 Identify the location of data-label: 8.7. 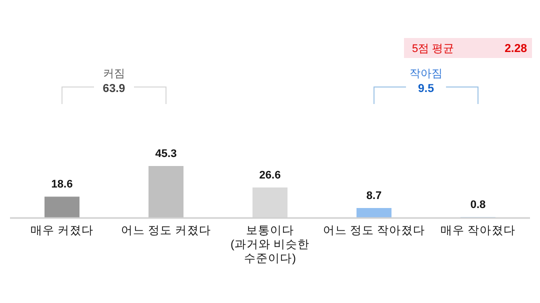
(374, 196).